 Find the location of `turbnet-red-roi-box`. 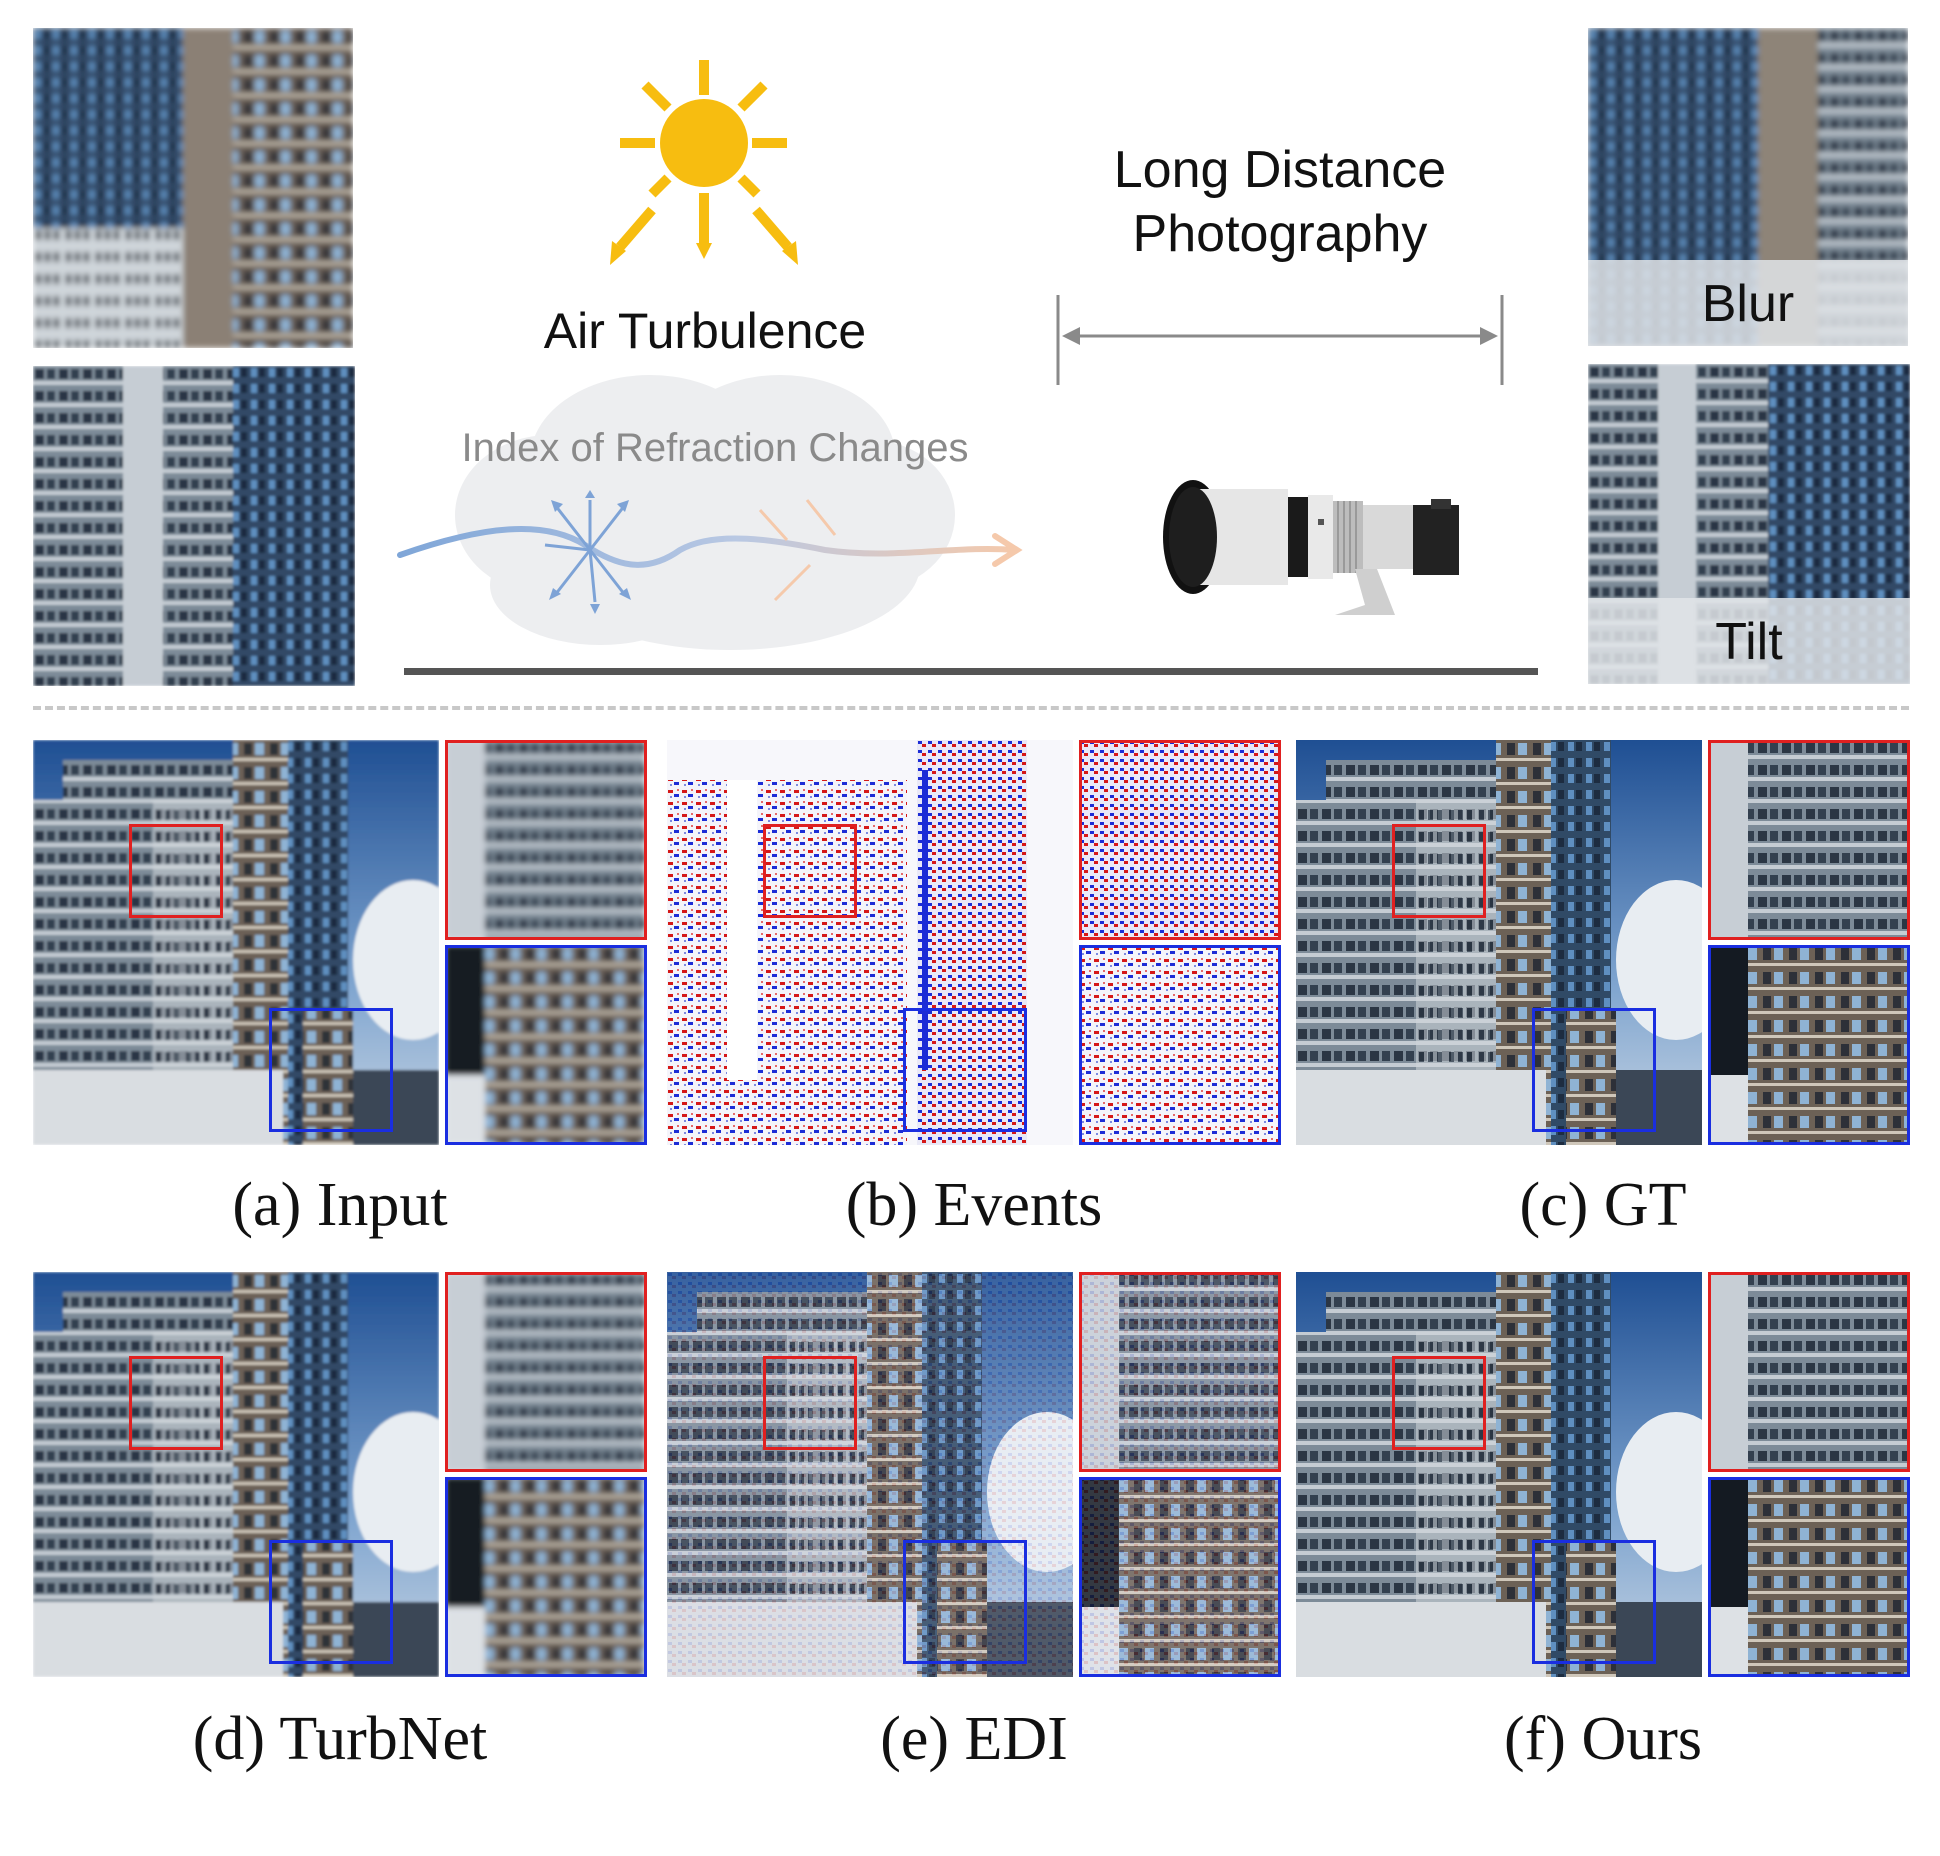

turbnet-red-roi-box is located at coordinates (176, 1403).